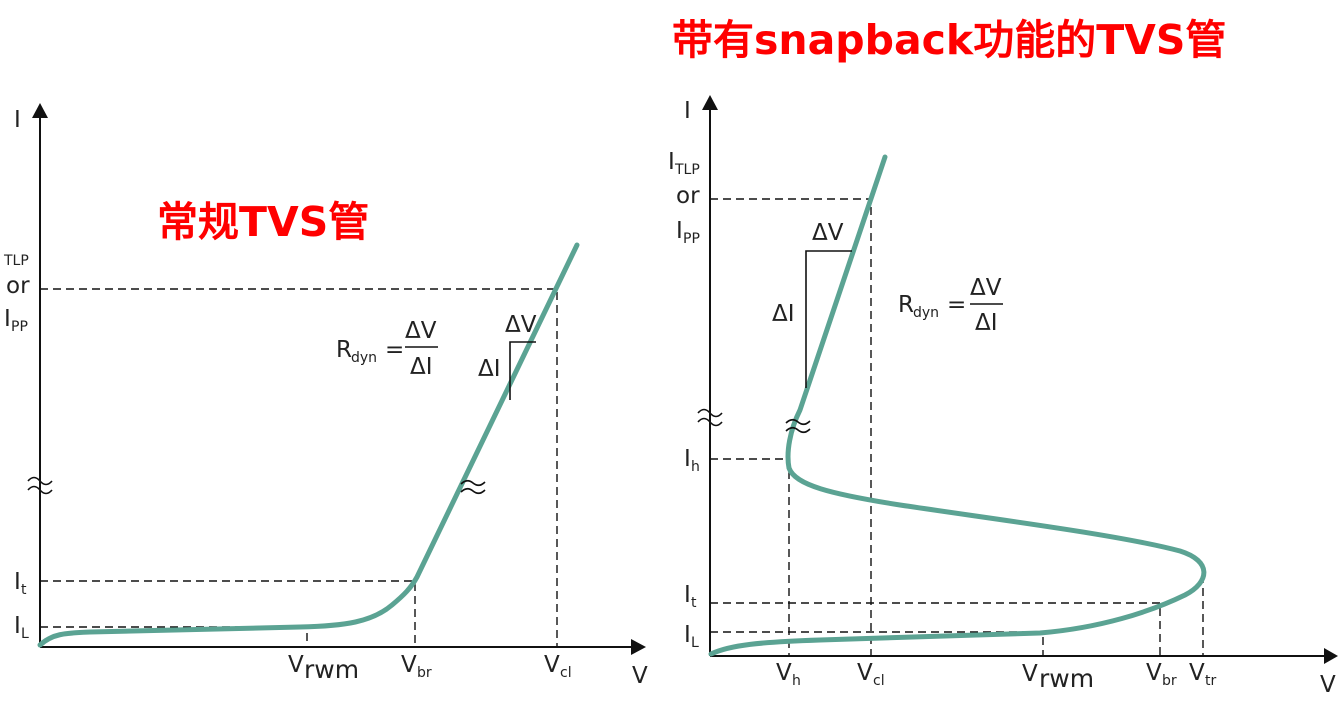 The width and height of the screenshot is (1338, 704). Describe the element at coordinates (7, 319) in the screenshot. I see `left-ipp-main: I` at that location.